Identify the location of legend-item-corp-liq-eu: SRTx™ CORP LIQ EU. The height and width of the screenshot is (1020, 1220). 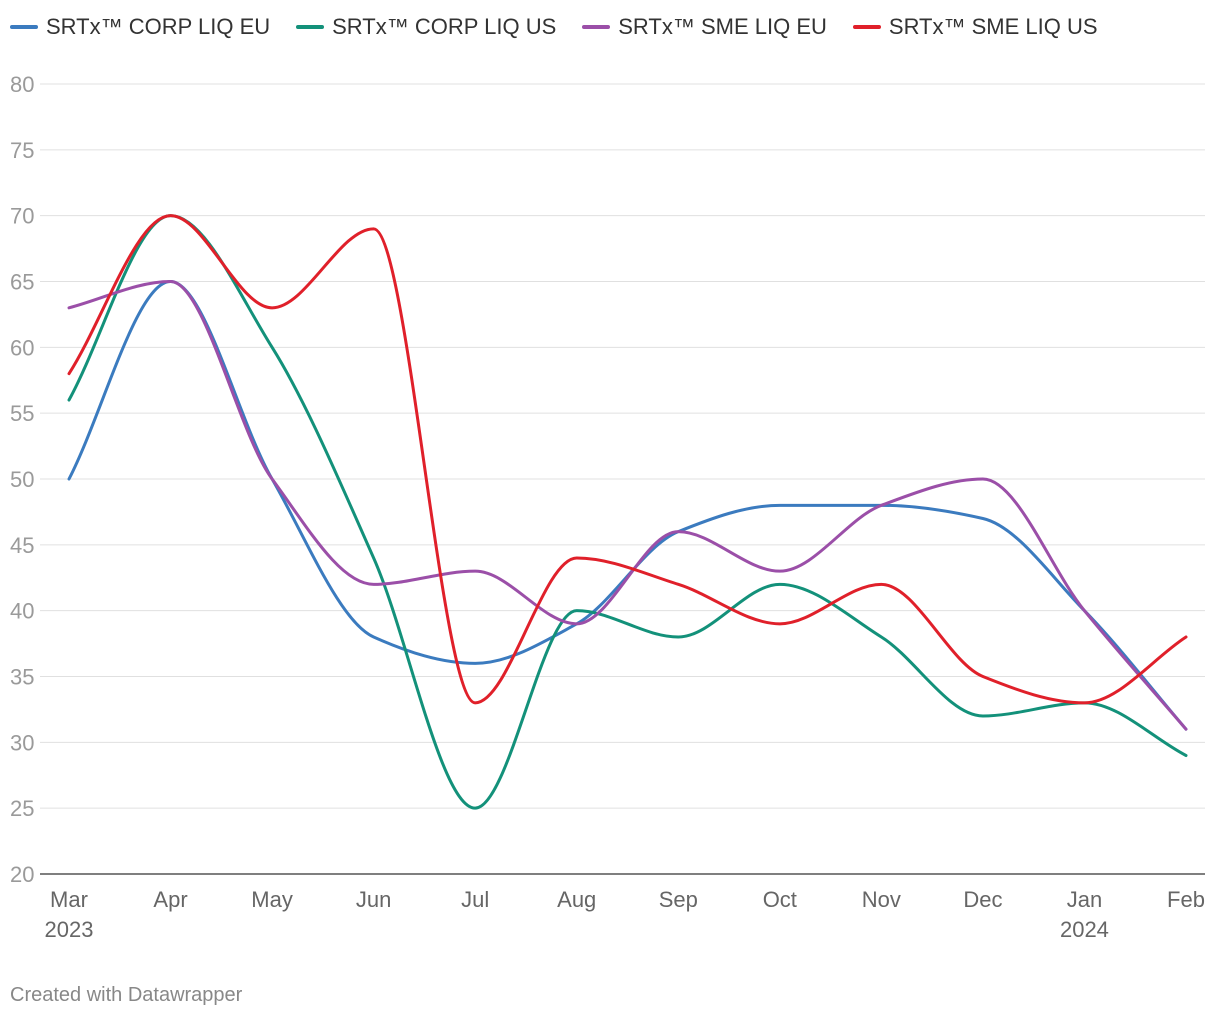
(140, 27).